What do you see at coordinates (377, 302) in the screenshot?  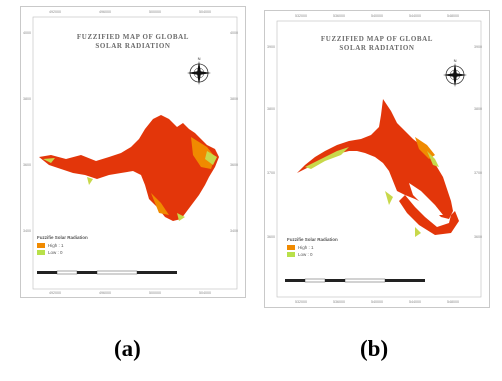 I see `bottom-tick-label: 540000` at bounding box center [377, 302].